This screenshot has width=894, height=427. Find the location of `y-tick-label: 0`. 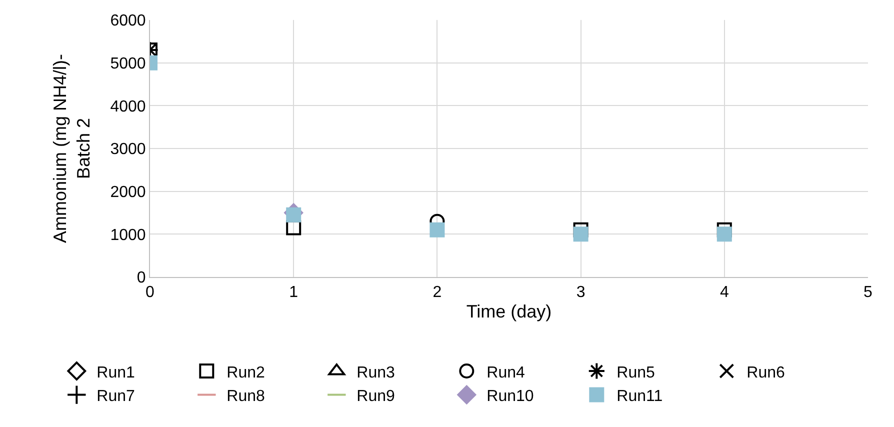

y-tick-label: 0 is located at coordinates (141, 278).